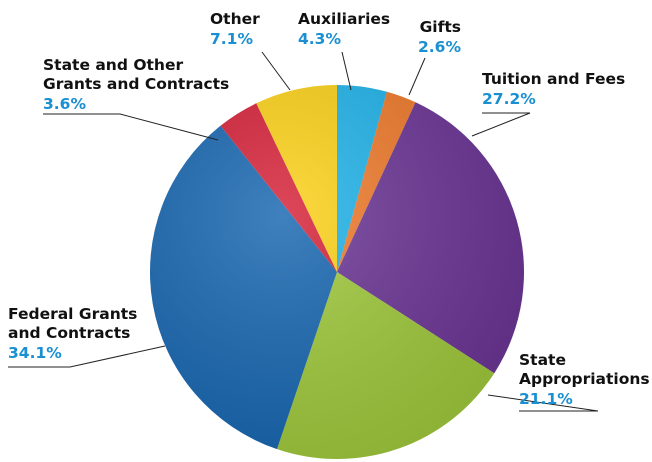 This screenshot has height=462, width=652. I want to click on label-federal-grants: Federal Grants and Contracts 34.1%, so click(72, 334).